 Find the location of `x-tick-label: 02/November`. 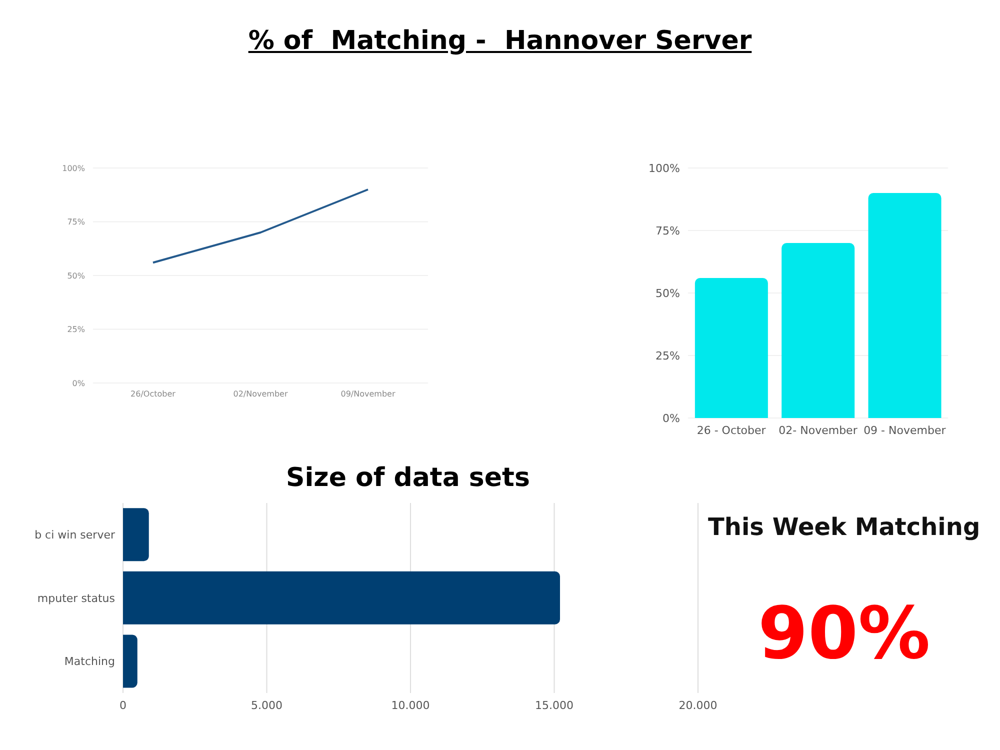

x-tick-label: 02/November is located at coordinates (260, 394).